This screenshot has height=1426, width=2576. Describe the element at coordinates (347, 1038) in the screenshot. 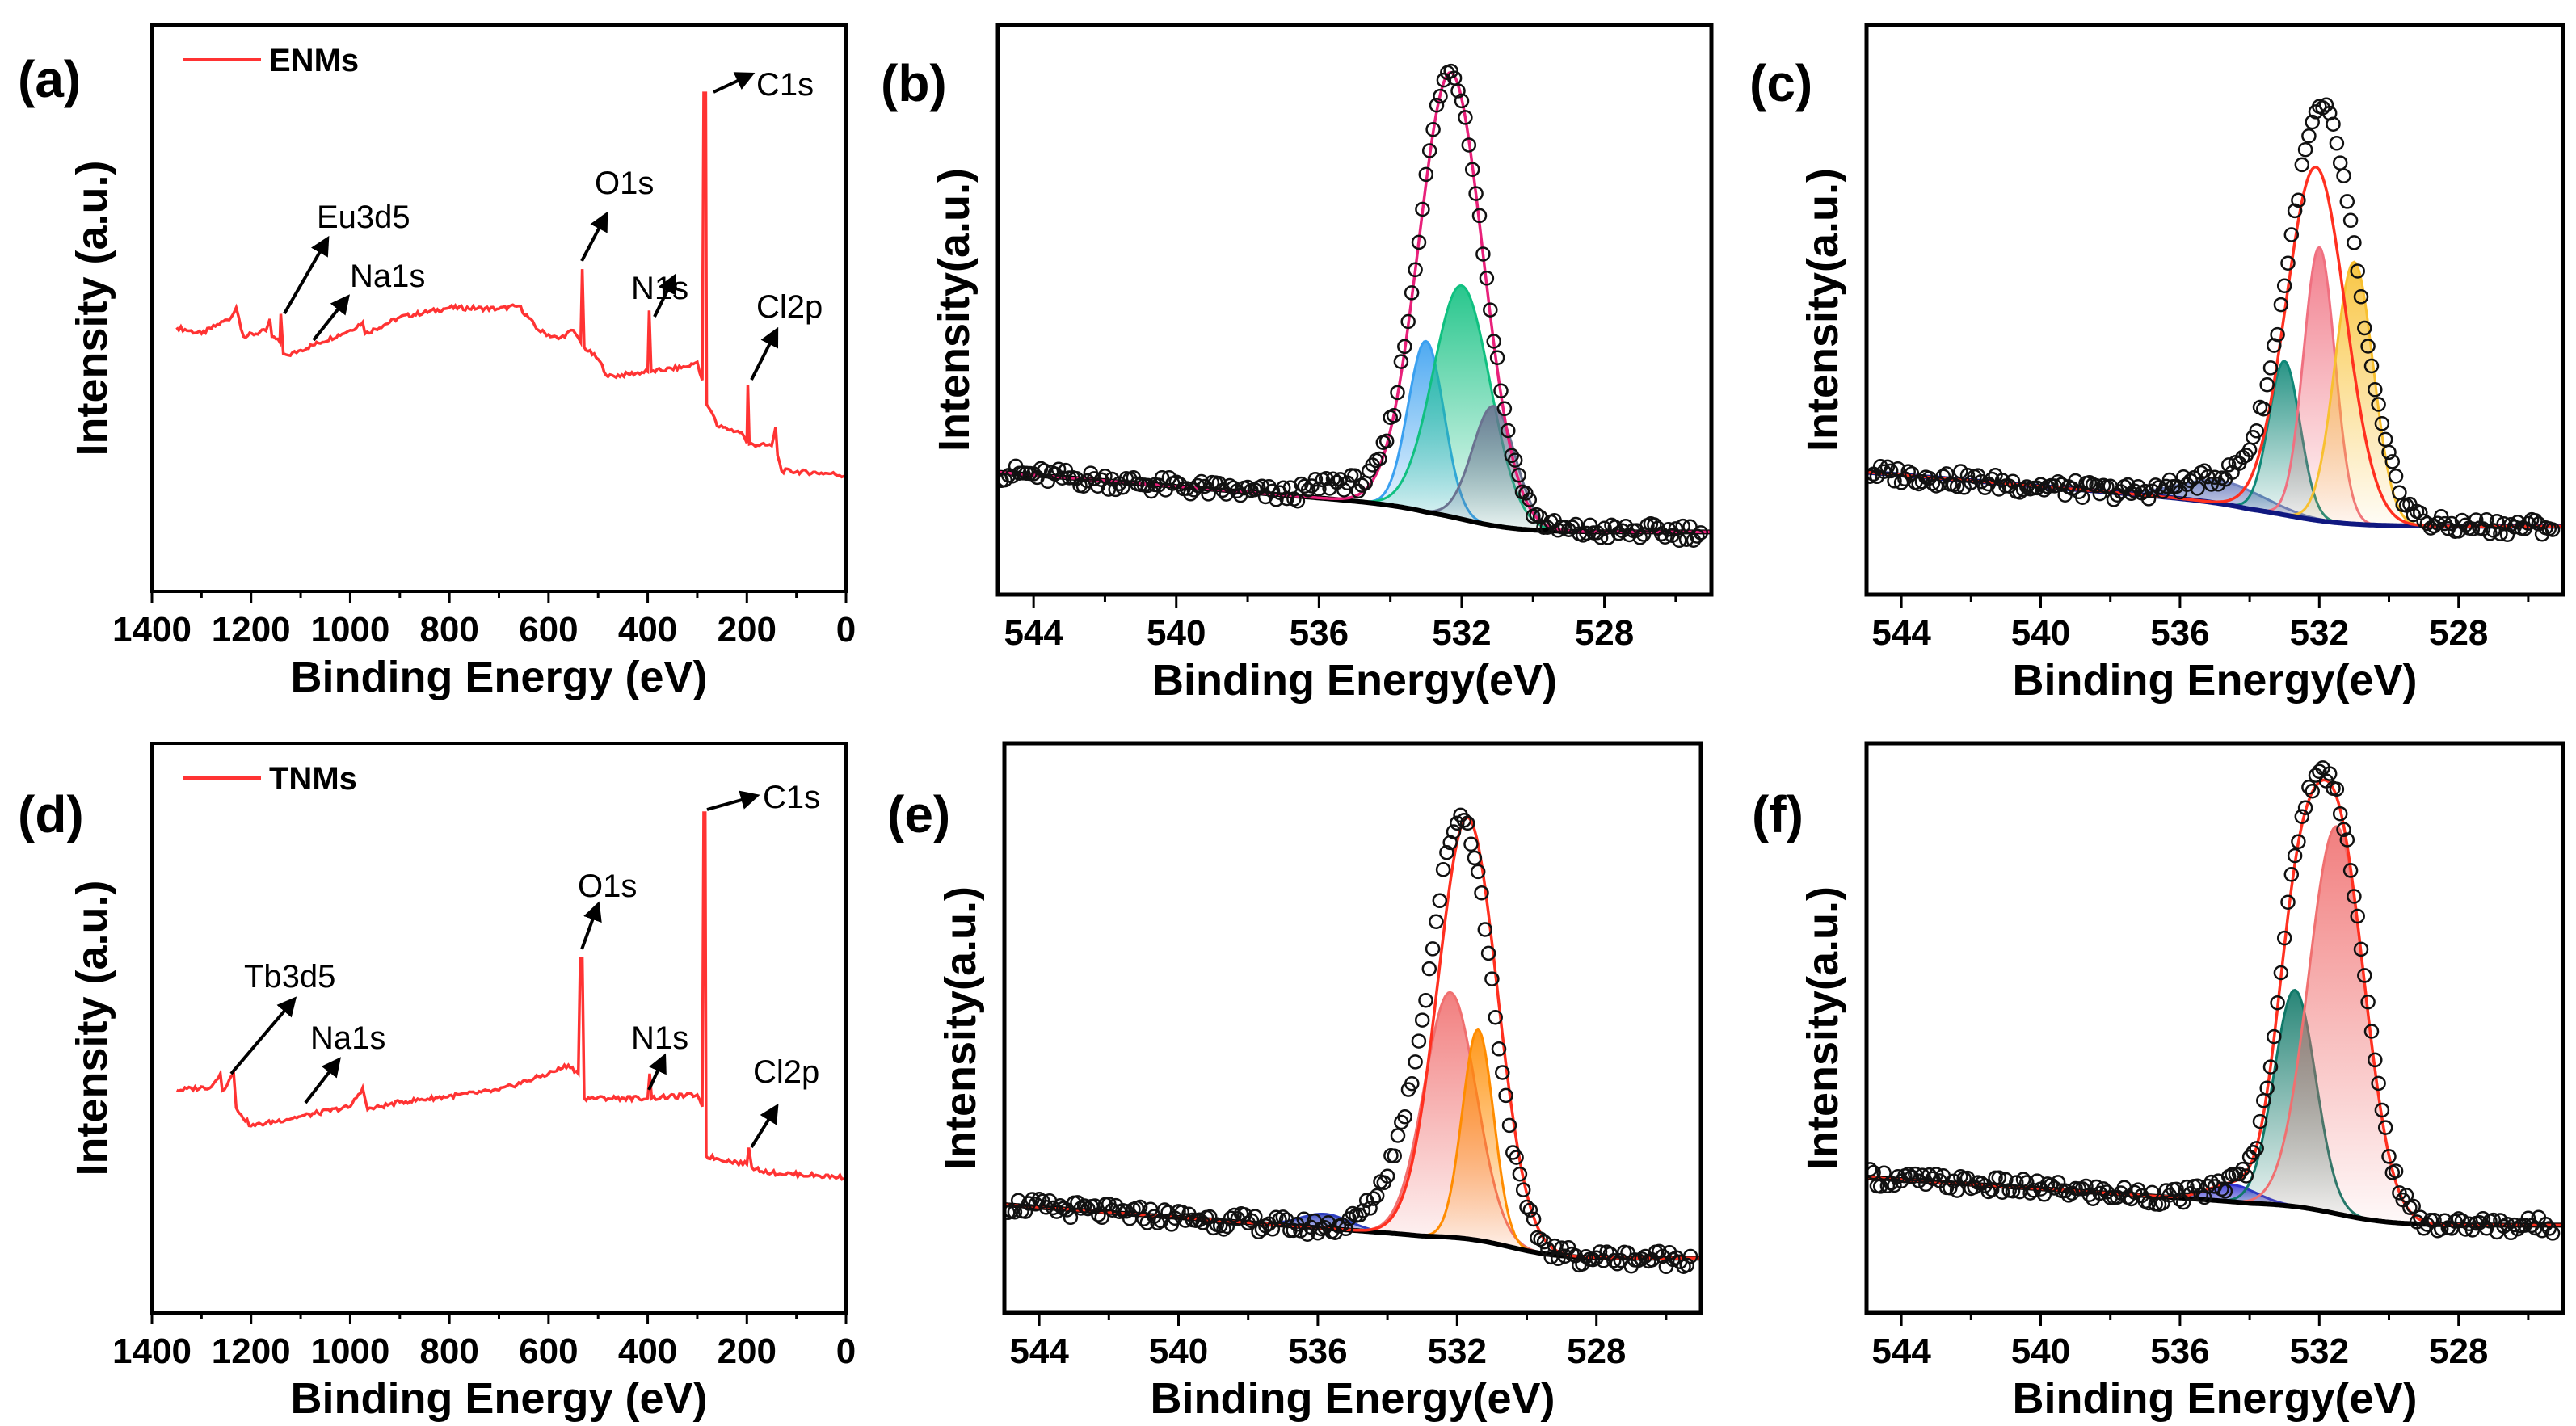

I see `annotation-Na1s: Na1s` at that location.